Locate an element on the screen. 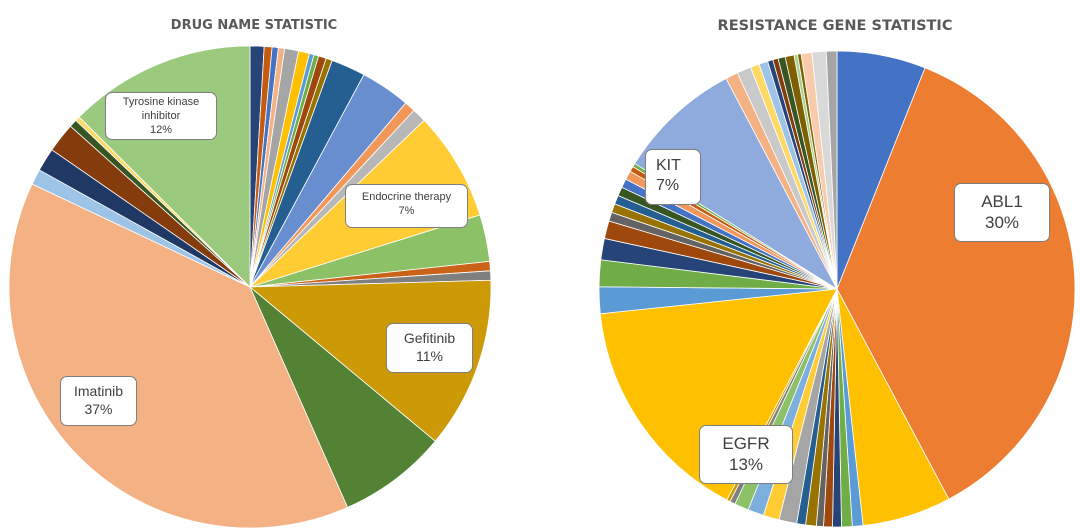  chart-title: DRUG NAME STATISTIC is located at coordinates (254, 25).